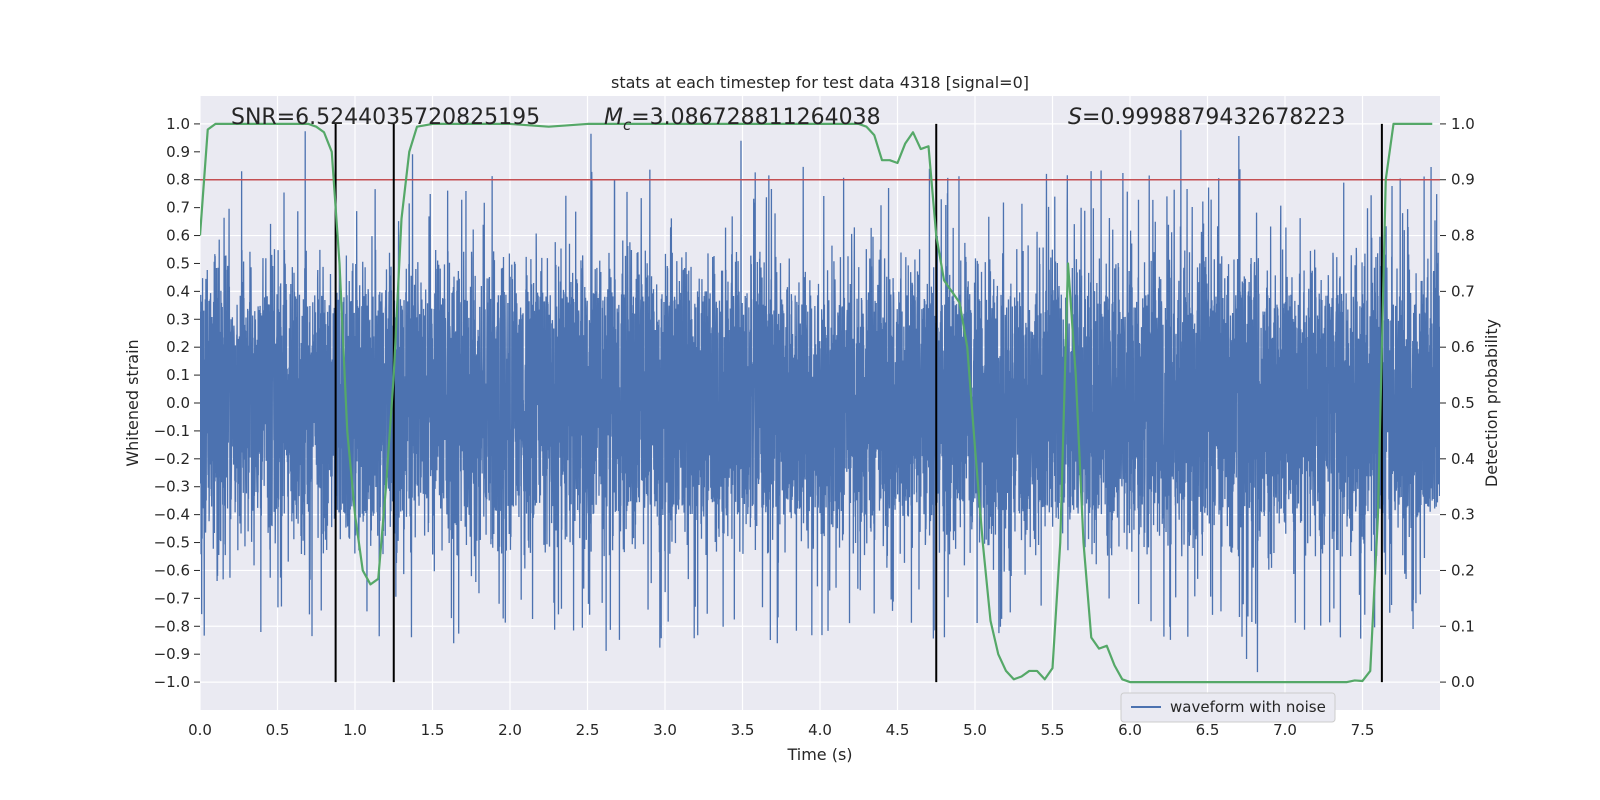  What do you see at coordinates (1130, 730) in the screenshot?
I see `x-tick-label-12: 6.0` at bounding box center [1130, 730].